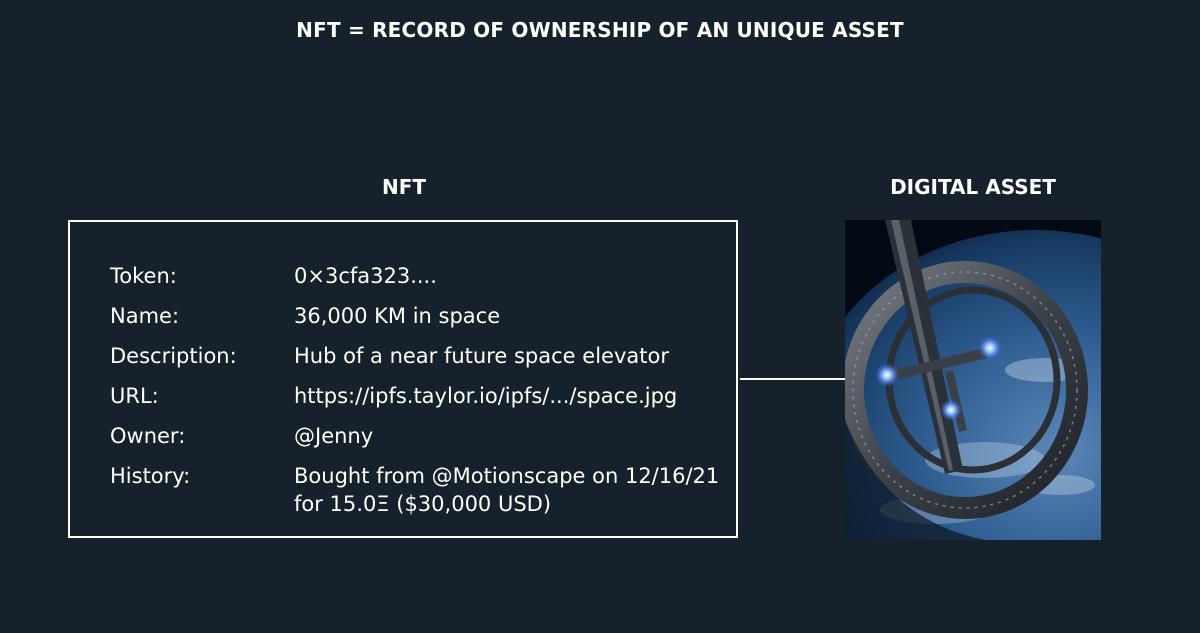  What do you see at coordinates (417, 436) in the screenshot?
I see `record-row-owner: Owner: @Jenny` at bounding box center [417, 436].